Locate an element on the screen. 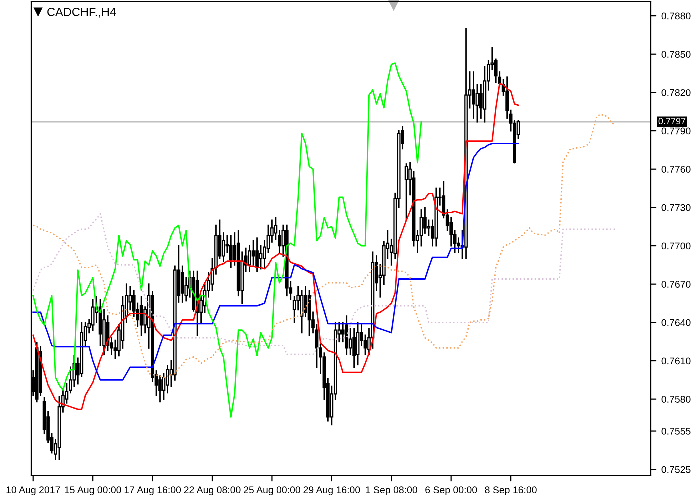 This screenshot has width=700, height=500. x-tick-label: 8 Sep 16:00 is located at coordinates (511, 491).